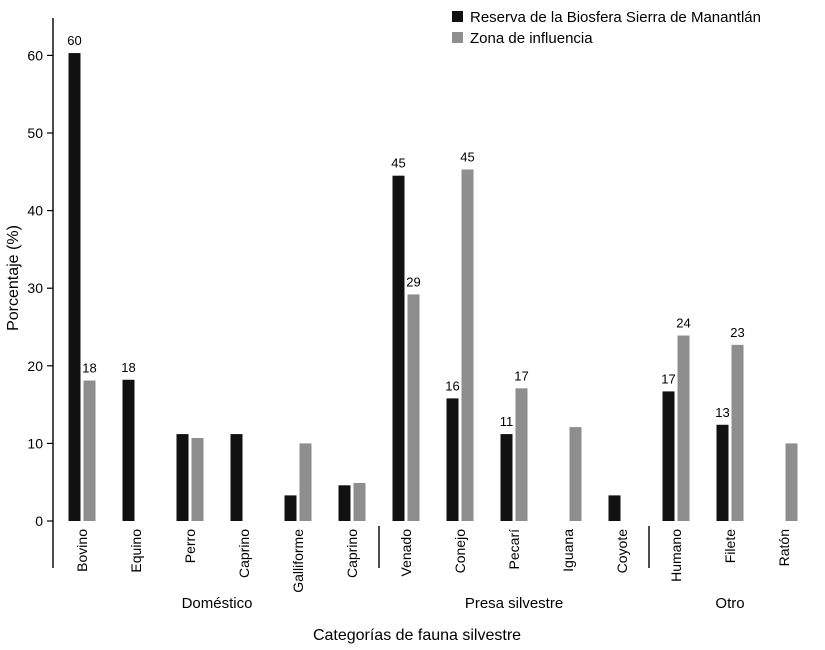  Describe the element at coordinates (406, 553) in the screenshot. I see `x-category-label: Venado` at that location.